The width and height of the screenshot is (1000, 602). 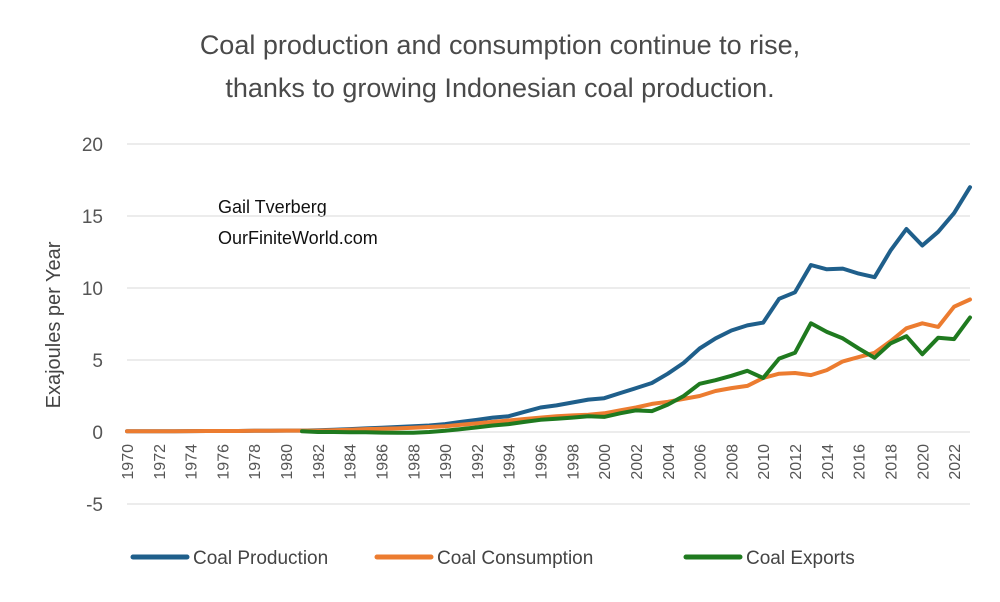 I want to click on annotation-author: Gail Tverberg, so click(x=272, y=207).